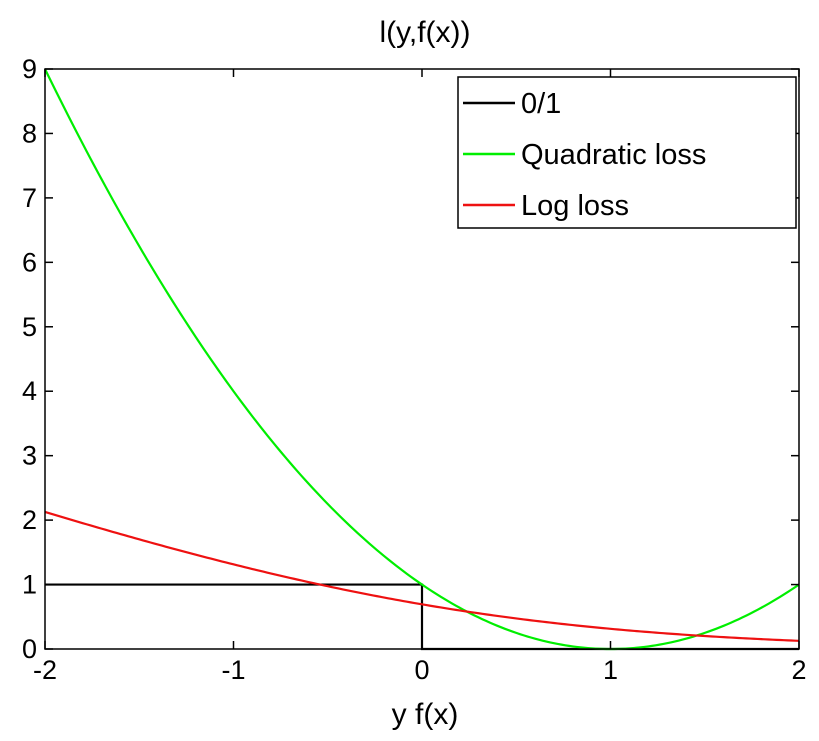 The image size is (819, 741). I want to click on y-tick-label: 4, so click(29, 391).